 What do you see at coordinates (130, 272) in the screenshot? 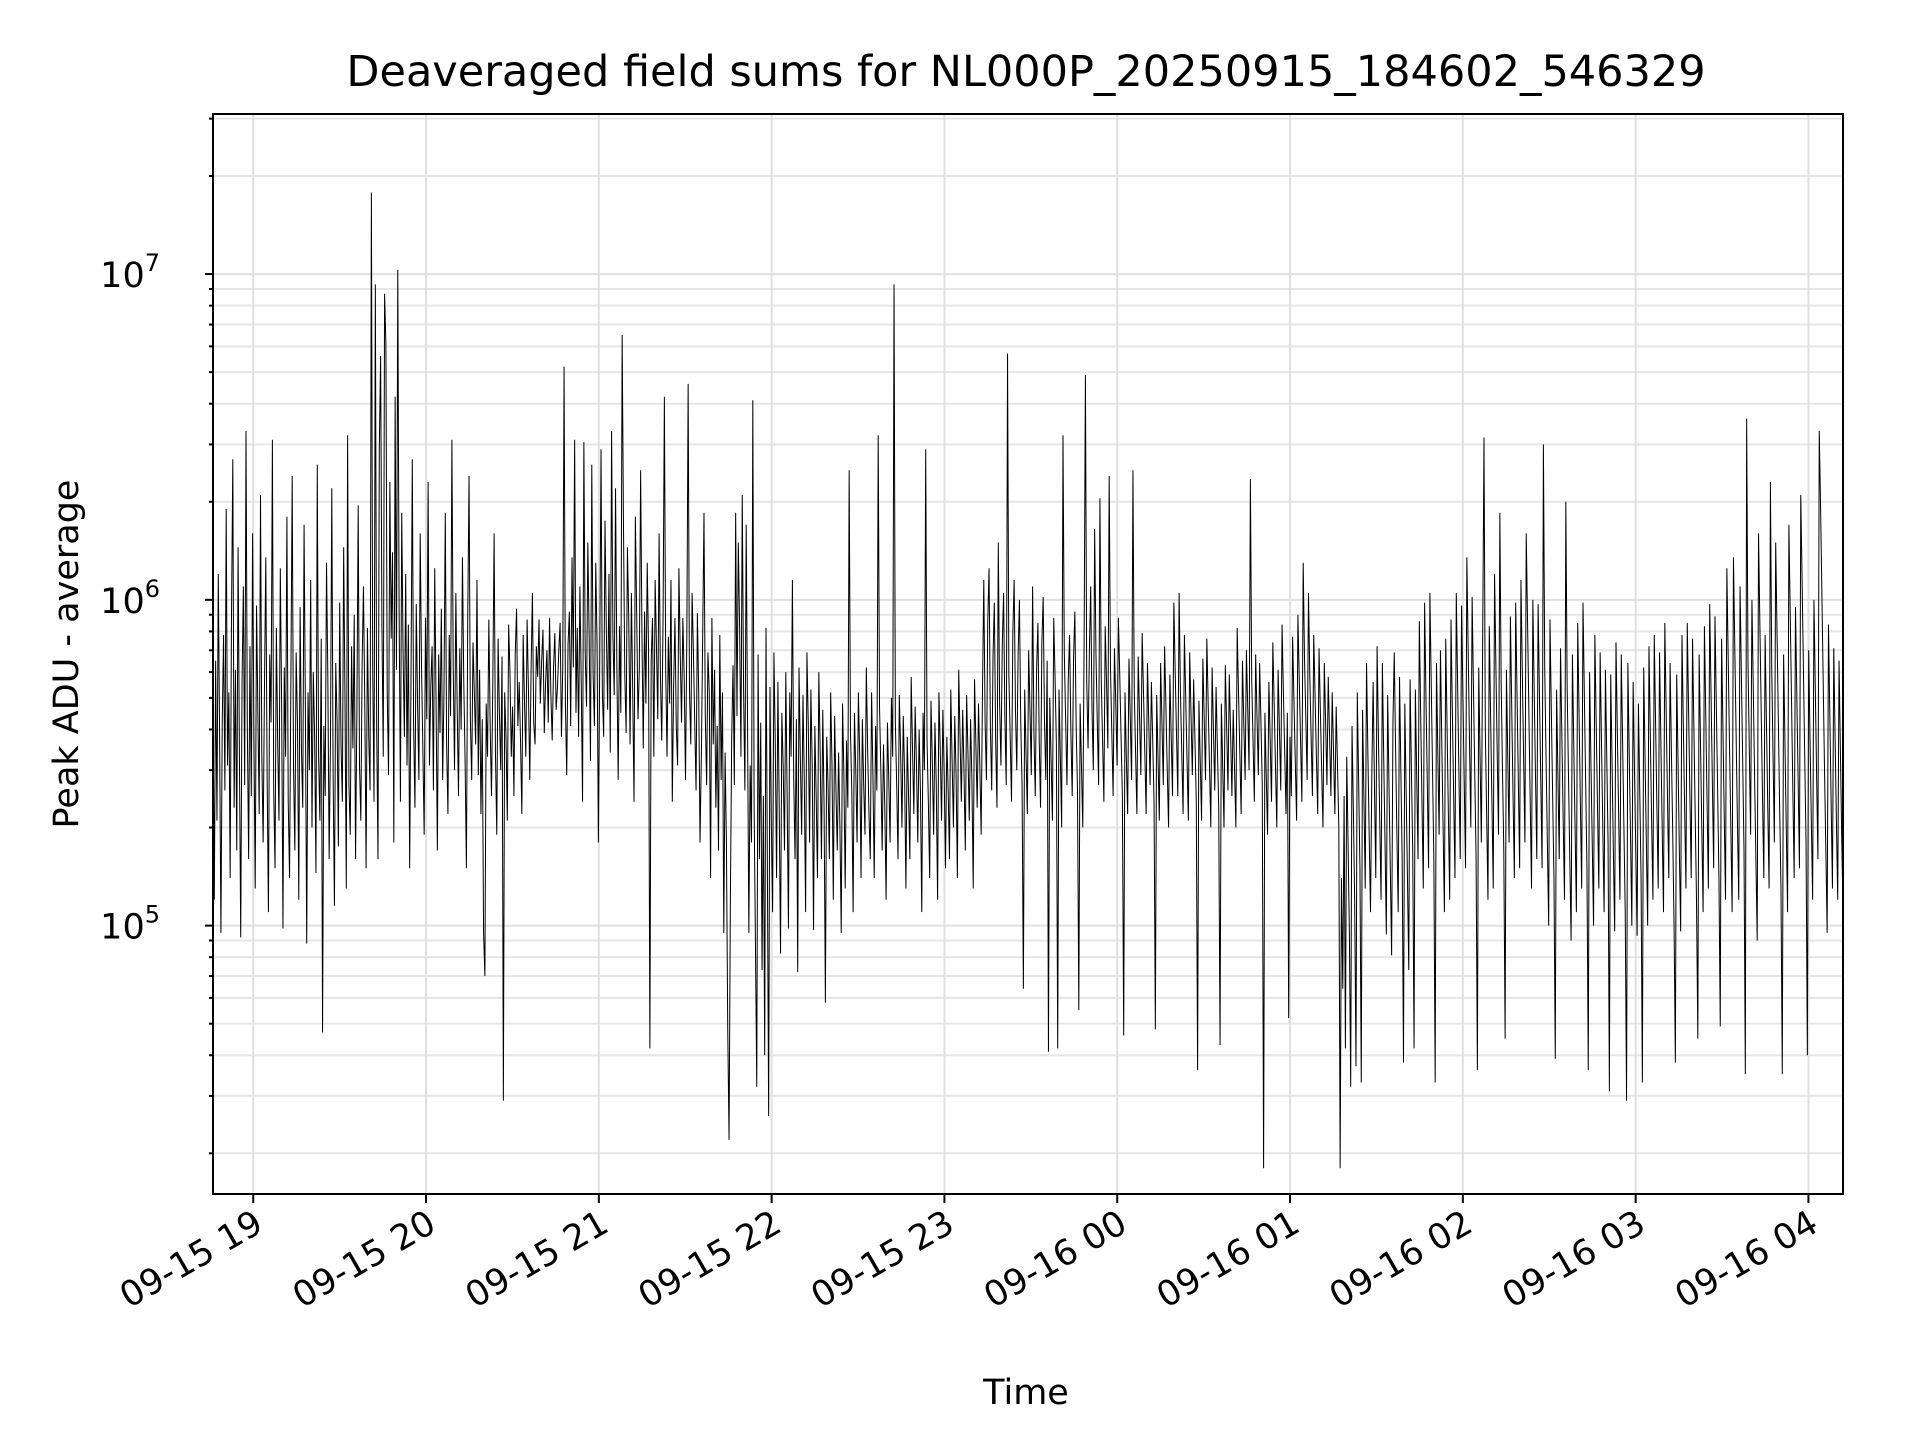
I see `y-tick-label: 10⁷` at bounding box center [130, 272].